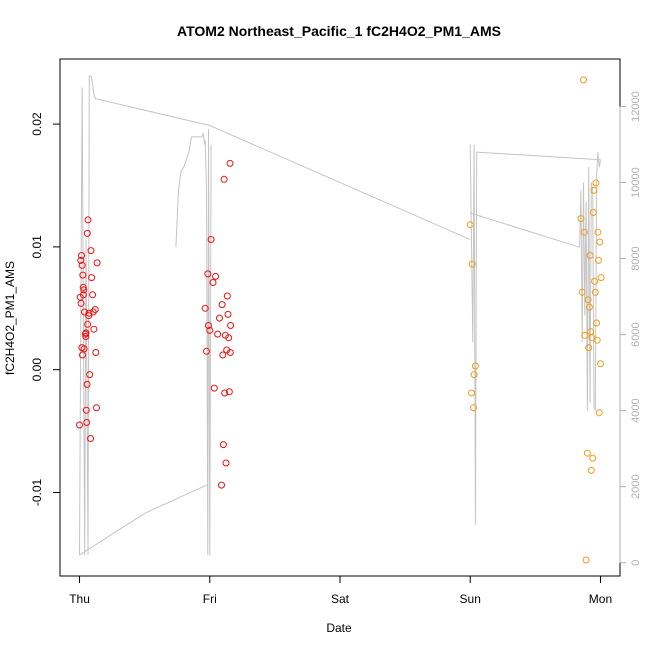 The width and height of the screenshot is (650, 650). I want to click on y-tick-label: 0.01, so click(37, 247).